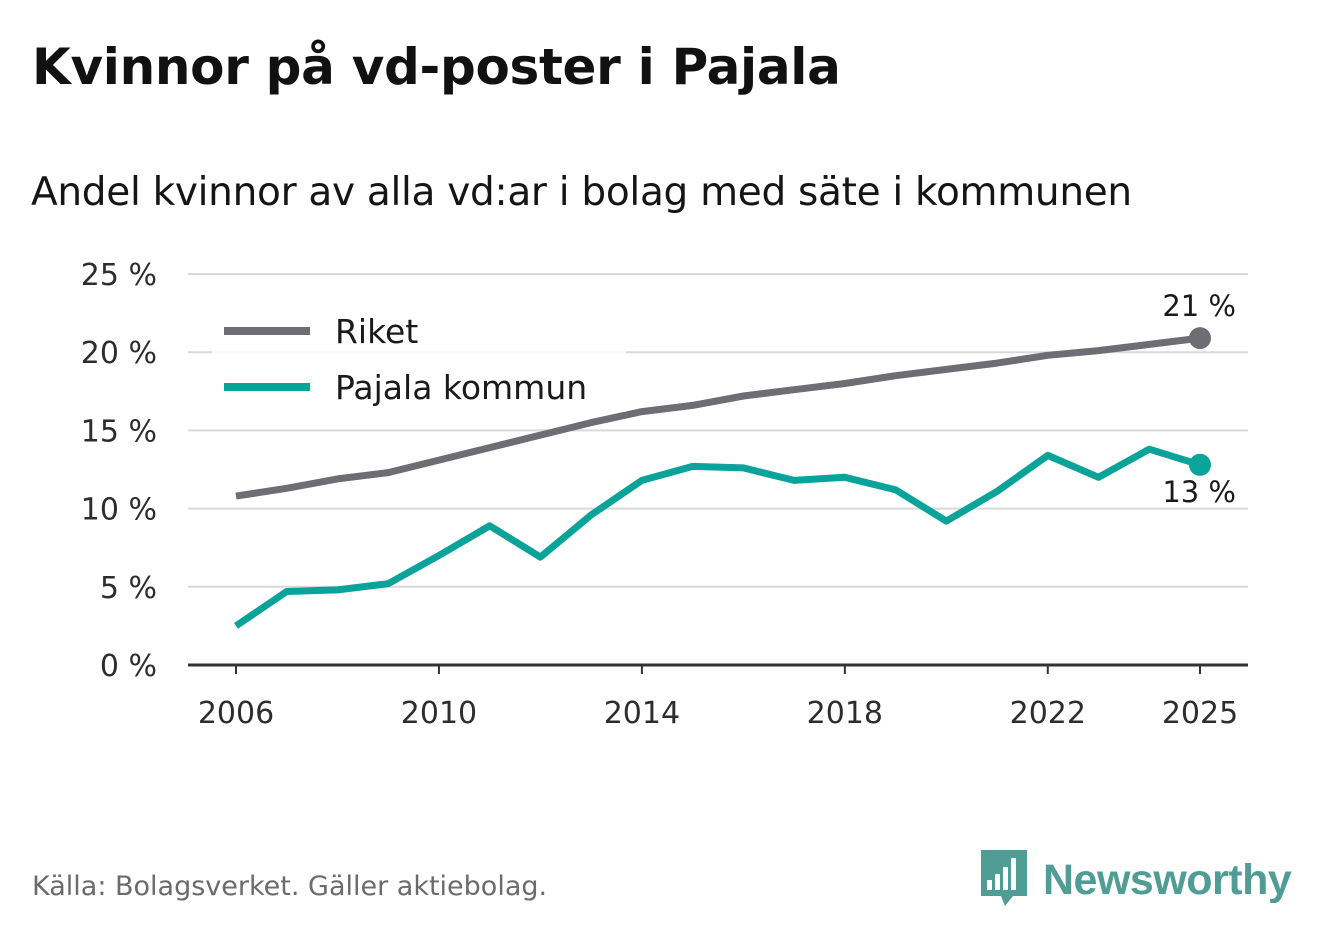 This screenshot has width=1322, height=939. I want to click on legend: Riket Pajala kommun, so click(419, 358).